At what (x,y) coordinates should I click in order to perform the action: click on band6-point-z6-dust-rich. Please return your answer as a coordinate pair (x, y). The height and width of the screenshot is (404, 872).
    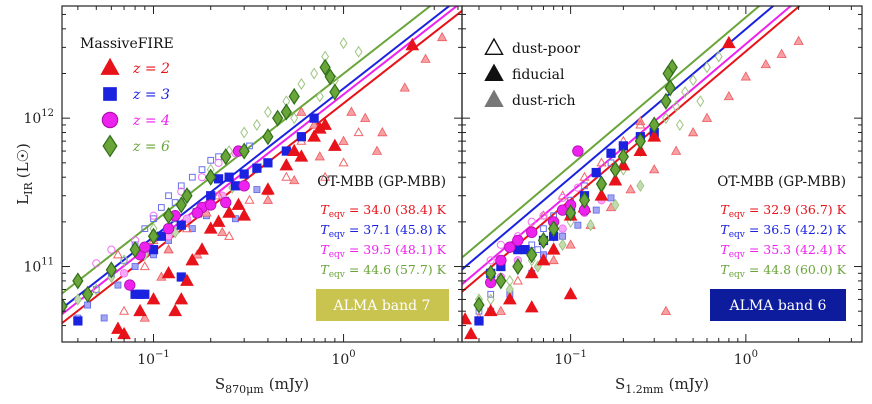
    Looking at the image, I should click on (562, 244).